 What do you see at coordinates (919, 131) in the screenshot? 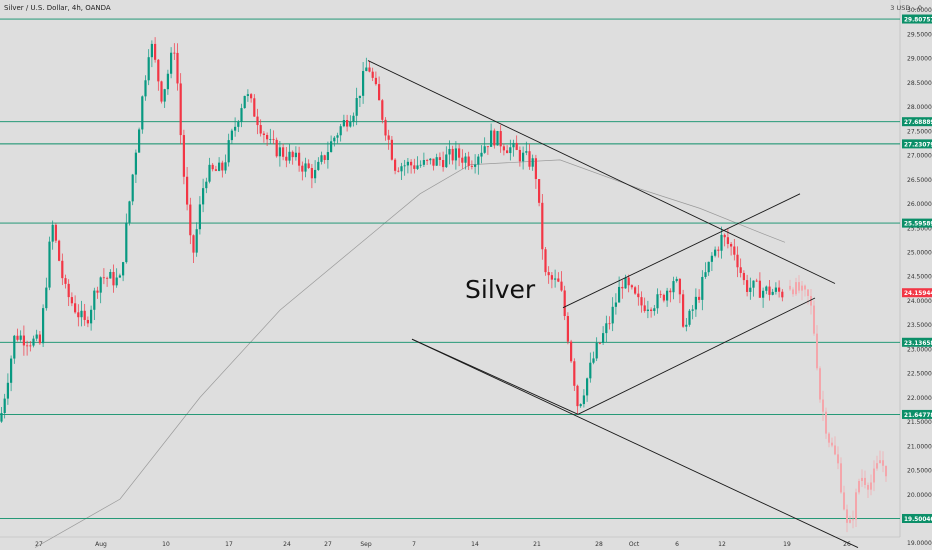
I see `y-tick-label: 27.50000` at bounding box center [919, 131].